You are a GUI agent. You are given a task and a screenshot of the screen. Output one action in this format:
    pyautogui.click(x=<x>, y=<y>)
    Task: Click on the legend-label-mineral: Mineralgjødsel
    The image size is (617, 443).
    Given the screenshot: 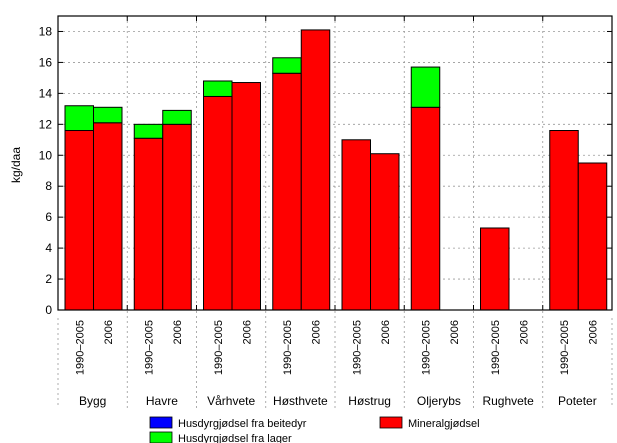 What is the action you would take?
    pyautogui.click(x=444, y=424)
    